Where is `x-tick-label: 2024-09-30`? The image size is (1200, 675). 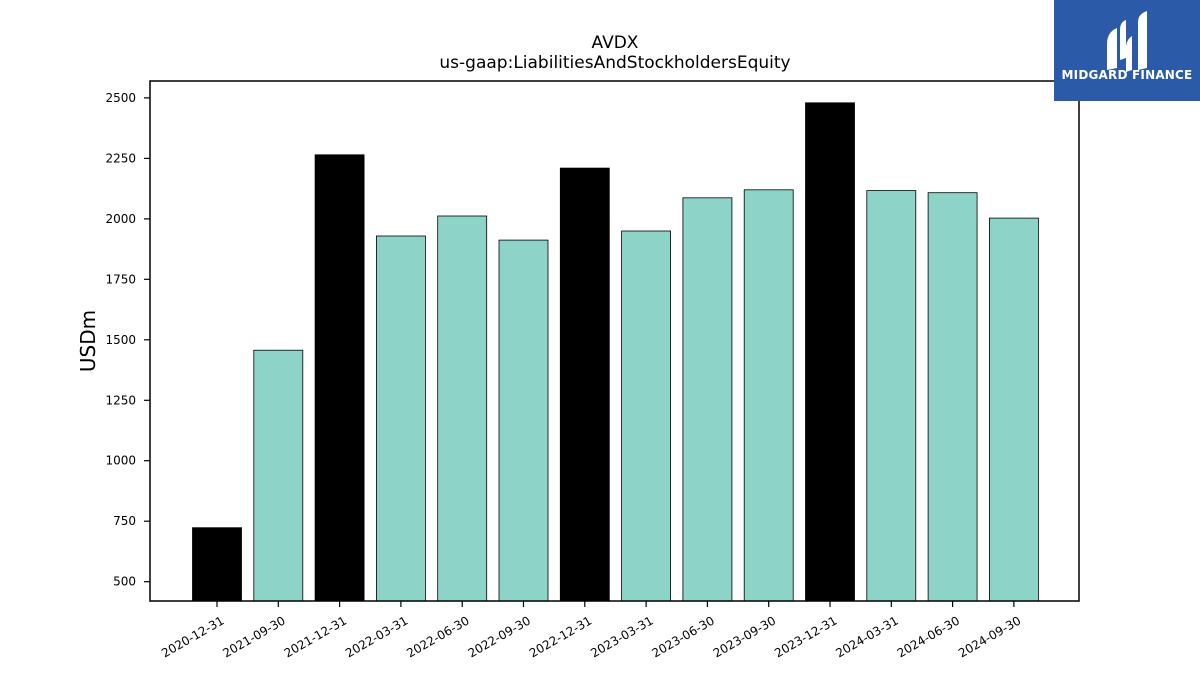
x-tick-label: 2024-09-30 is located at coordinates (989, 636).